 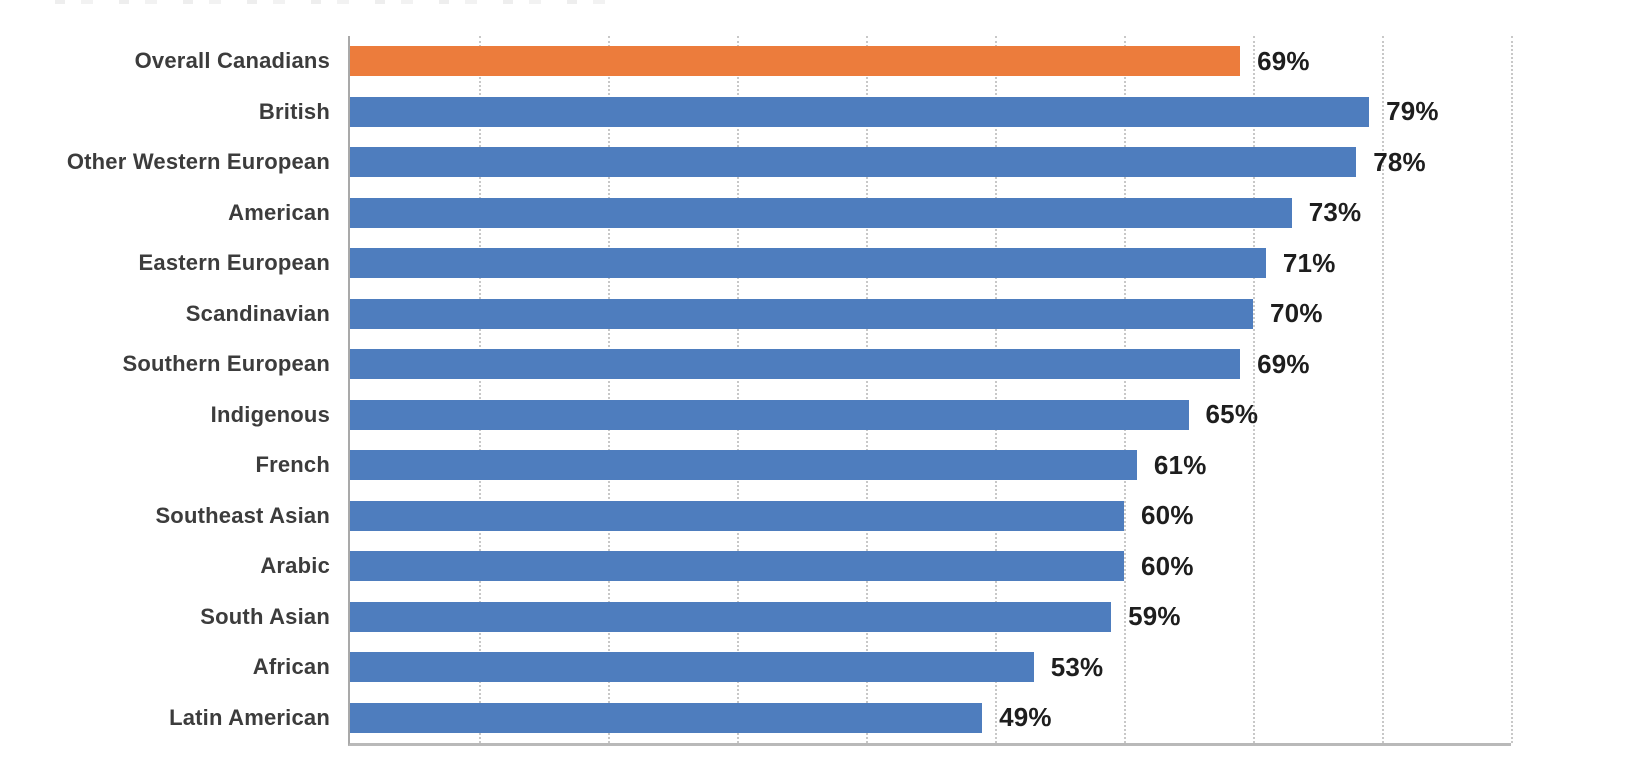 I want to click on value-label: 78%, so click(x=1399, y=161).